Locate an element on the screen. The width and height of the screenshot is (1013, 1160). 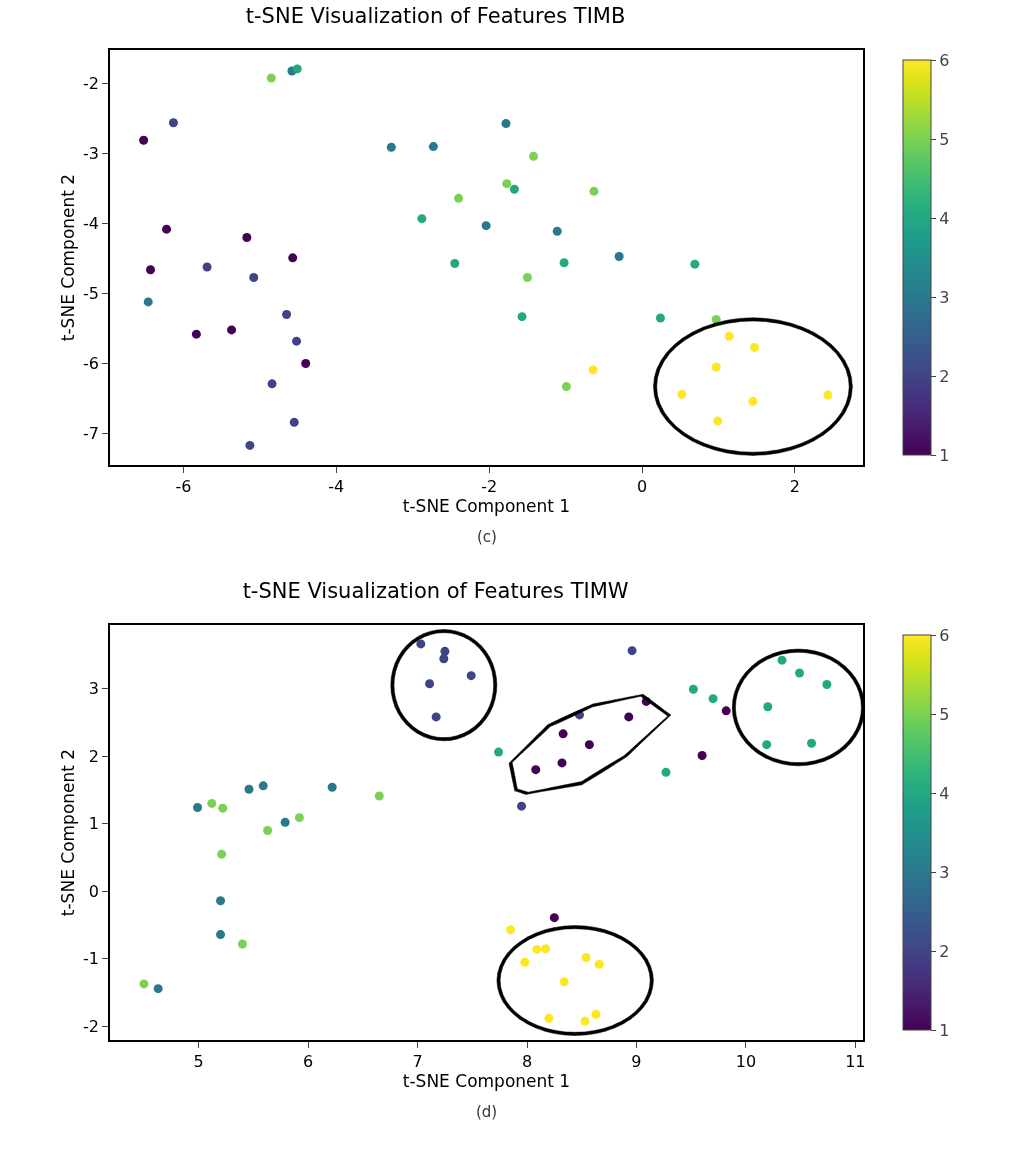
y-tick-label: 3 is located at coordinates (94, 689).